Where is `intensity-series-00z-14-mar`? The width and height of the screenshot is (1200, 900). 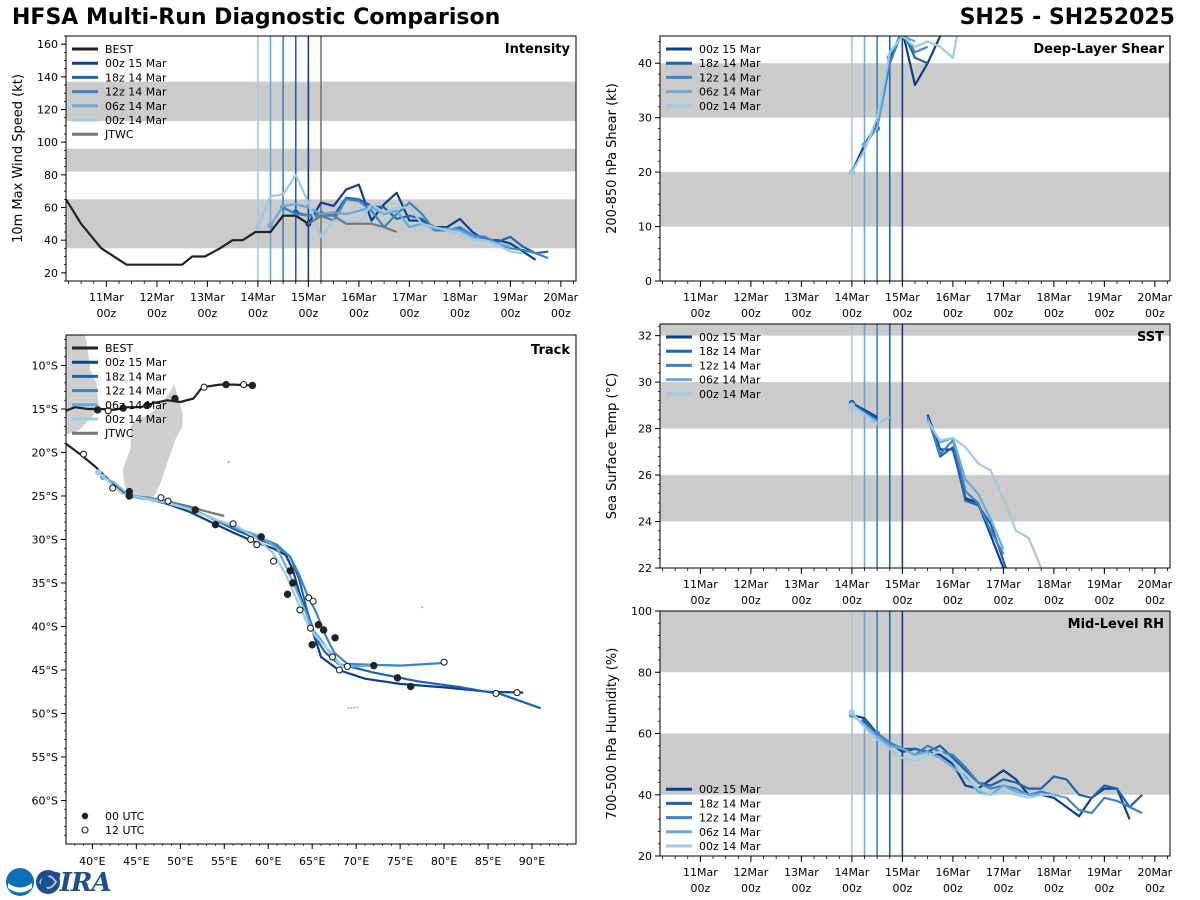 intensity-series-00z-14-mar is located at coordinates (390, 214).